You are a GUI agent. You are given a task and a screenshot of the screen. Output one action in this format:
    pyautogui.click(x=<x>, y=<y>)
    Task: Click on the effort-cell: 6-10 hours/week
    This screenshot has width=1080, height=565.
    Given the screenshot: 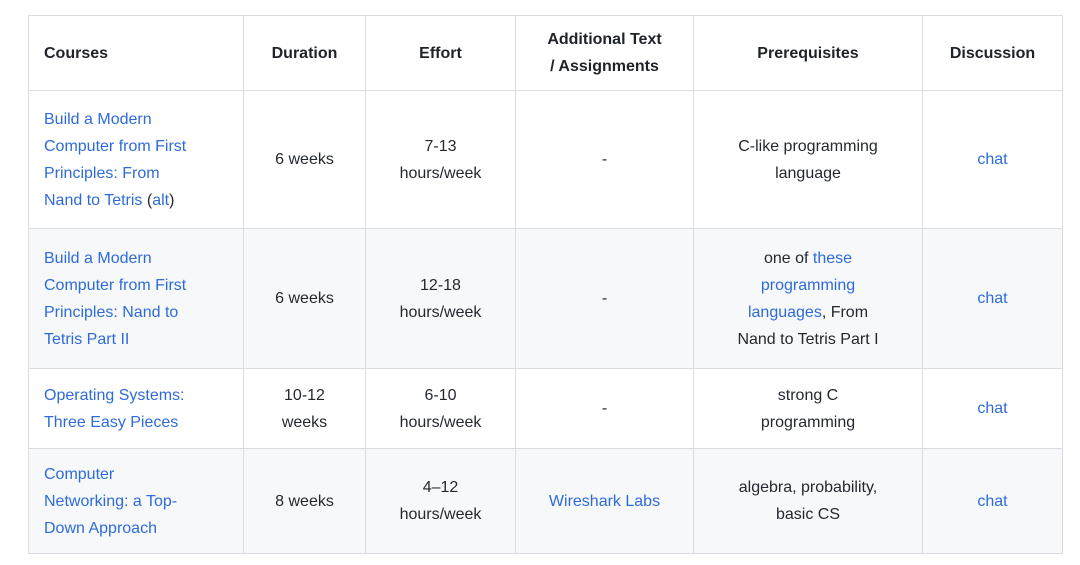 What is the action you would take?
    pyautogui.click(x=440, y=408)
    